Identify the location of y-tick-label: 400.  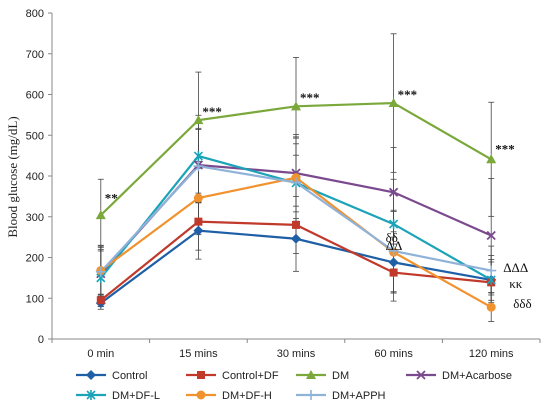
(35, 177).